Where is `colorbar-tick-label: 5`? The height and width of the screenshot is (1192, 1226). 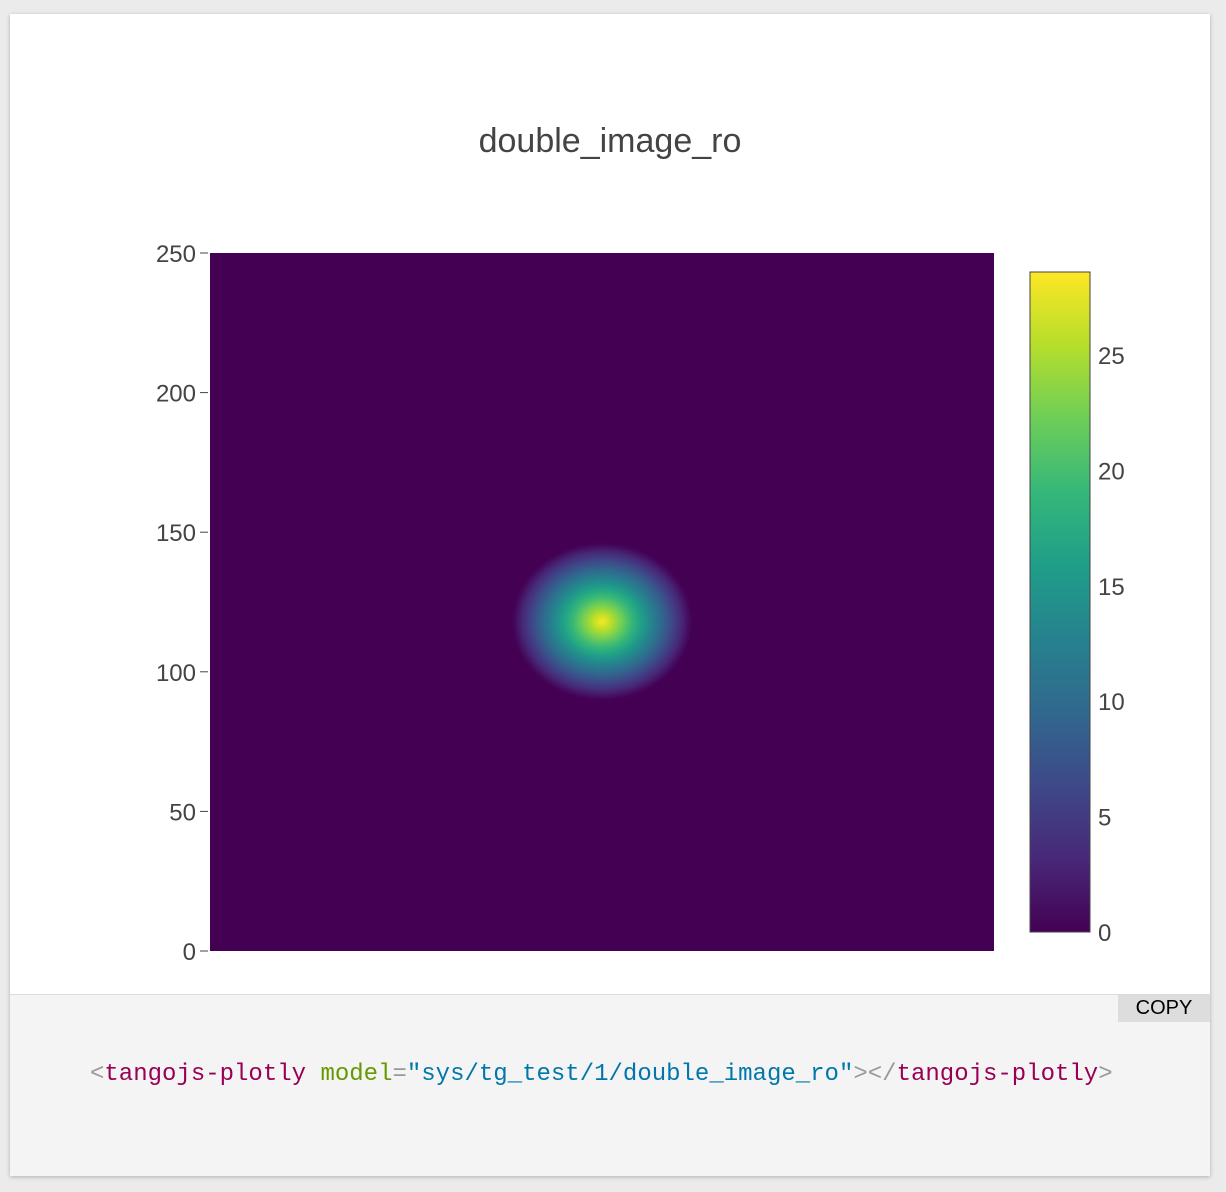 colorbar-tick-label: 5 is located at coordinates (1104, 818).